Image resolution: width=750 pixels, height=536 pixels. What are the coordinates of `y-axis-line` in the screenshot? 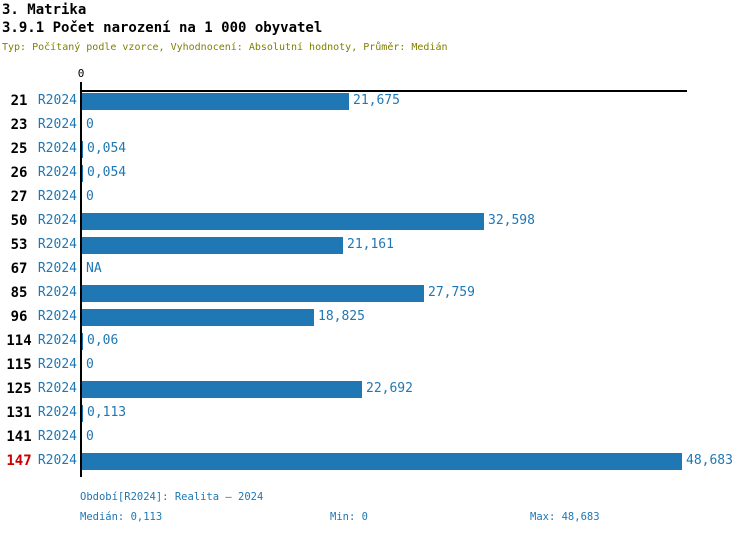 It's located at (81, 279).